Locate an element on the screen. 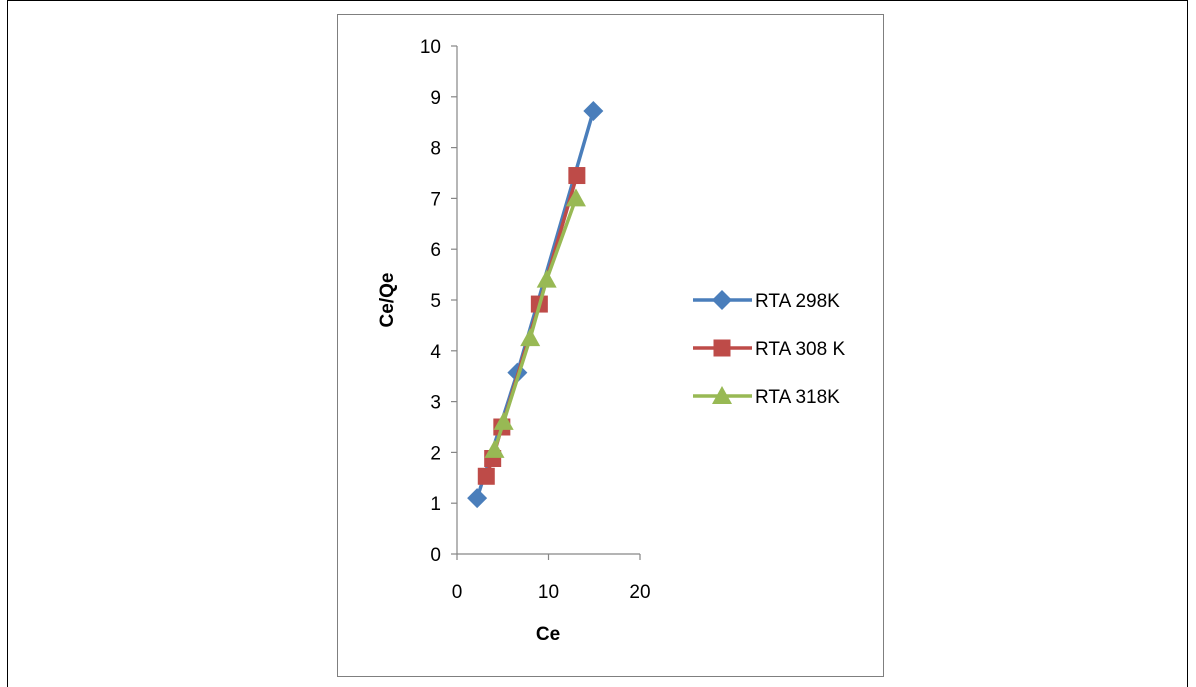 The image size is (1196, 687). x-axis-ticks: 0 10 20 is located at coordinates (551, 578).